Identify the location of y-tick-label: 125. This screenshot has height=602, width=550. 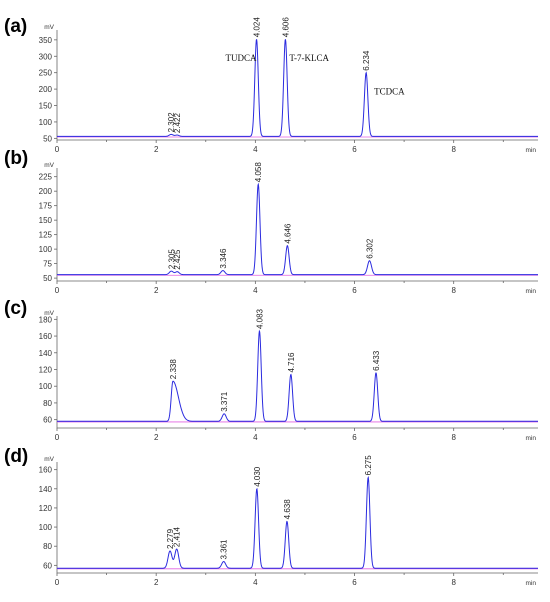
(46, 235).